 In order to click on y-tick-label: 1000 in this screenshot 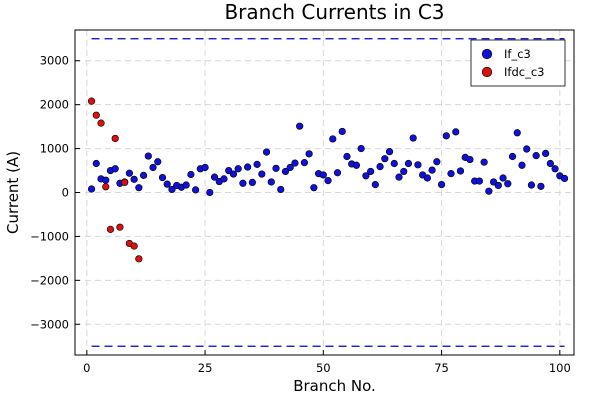, I will do `click(54, 149)`.